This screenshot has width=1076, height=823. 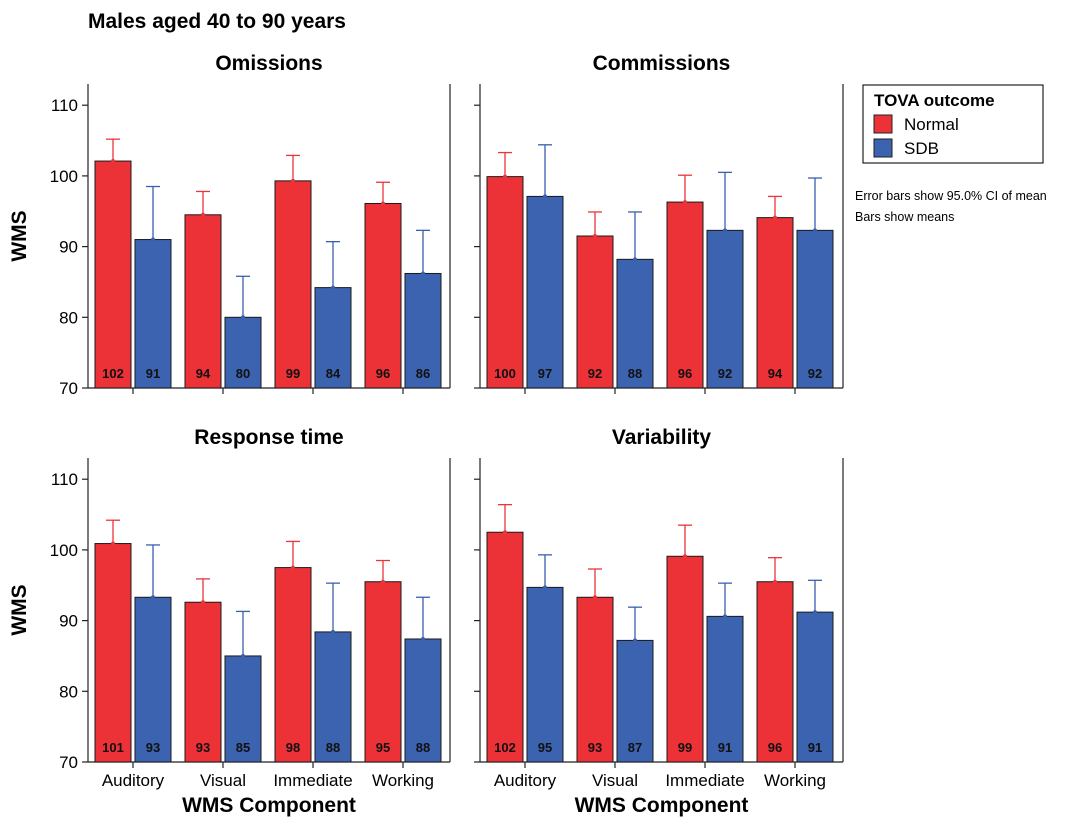 What do you see at coordinates (662, 63) in the screenshot?
I see `panel-title: Commissions` at bounding box center [662, 63].